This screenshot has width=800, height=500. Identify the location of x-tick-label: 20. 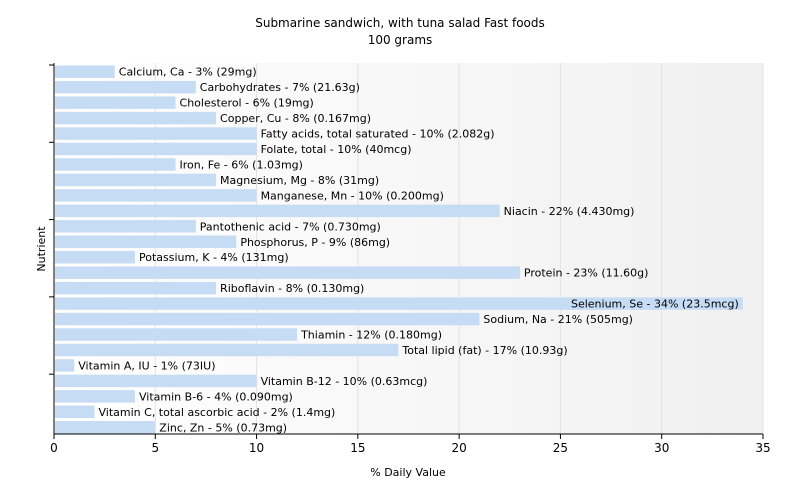
(459, 448).